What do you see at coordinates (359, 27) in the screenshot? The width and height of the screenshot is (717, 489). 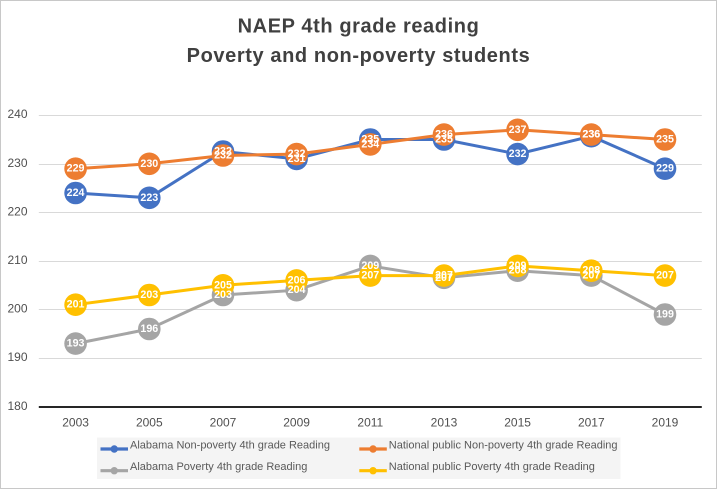 I see `svg-text: NAEP 4th grade reading` at bounding box center [359, 27].